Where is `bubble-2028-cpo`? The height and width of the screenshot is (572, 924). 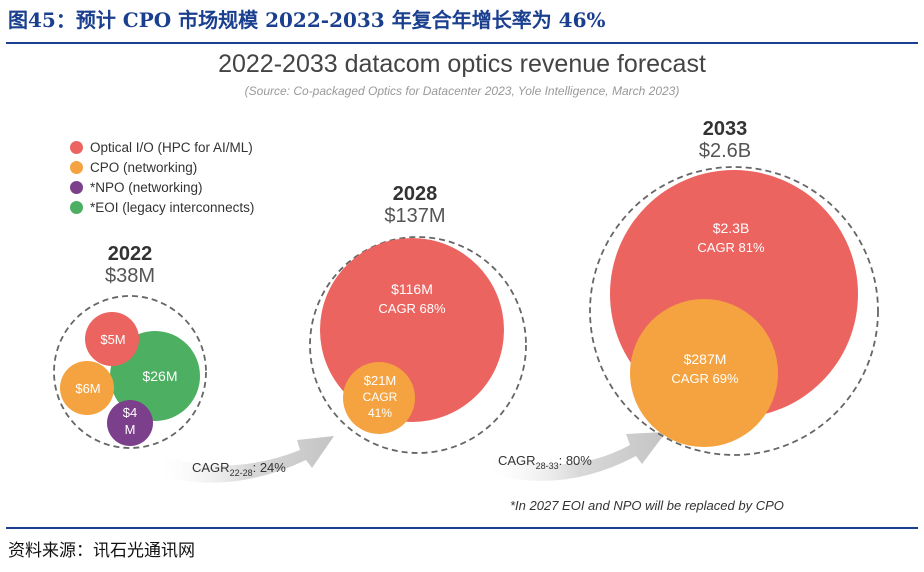 bubble-2028-cpo is located at coordinates (379, 398).